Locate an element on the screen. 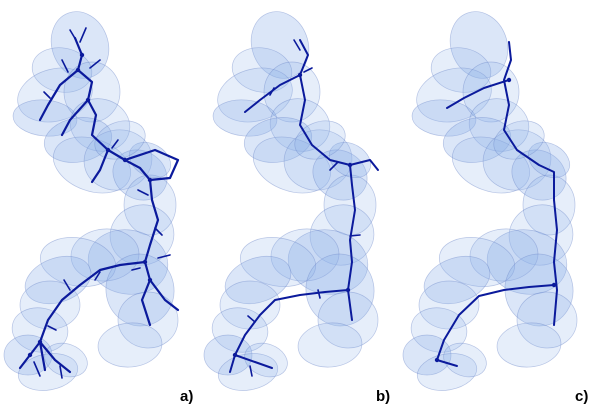 Image resolution: width=599 pixels, height=409 pixels. panel-label-b: b) is located at coordinates (383, 396).